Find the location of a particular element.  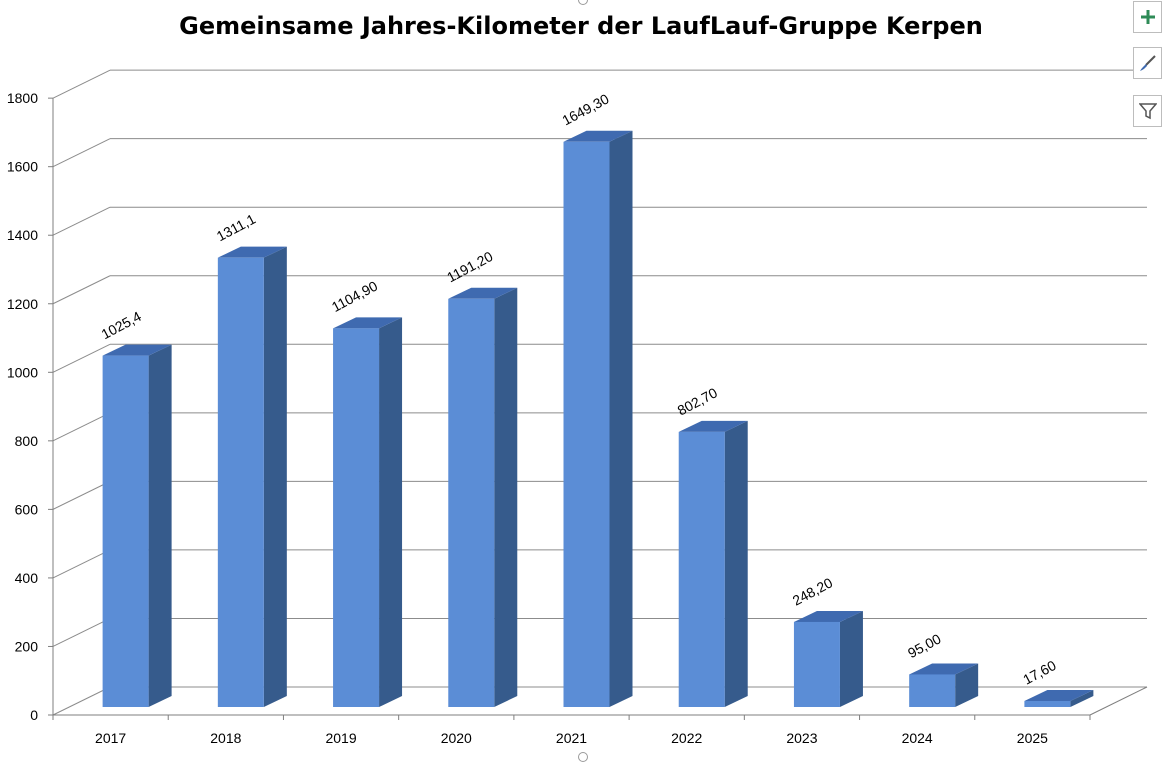

brush-icon is located at coordinates (1147, 63).